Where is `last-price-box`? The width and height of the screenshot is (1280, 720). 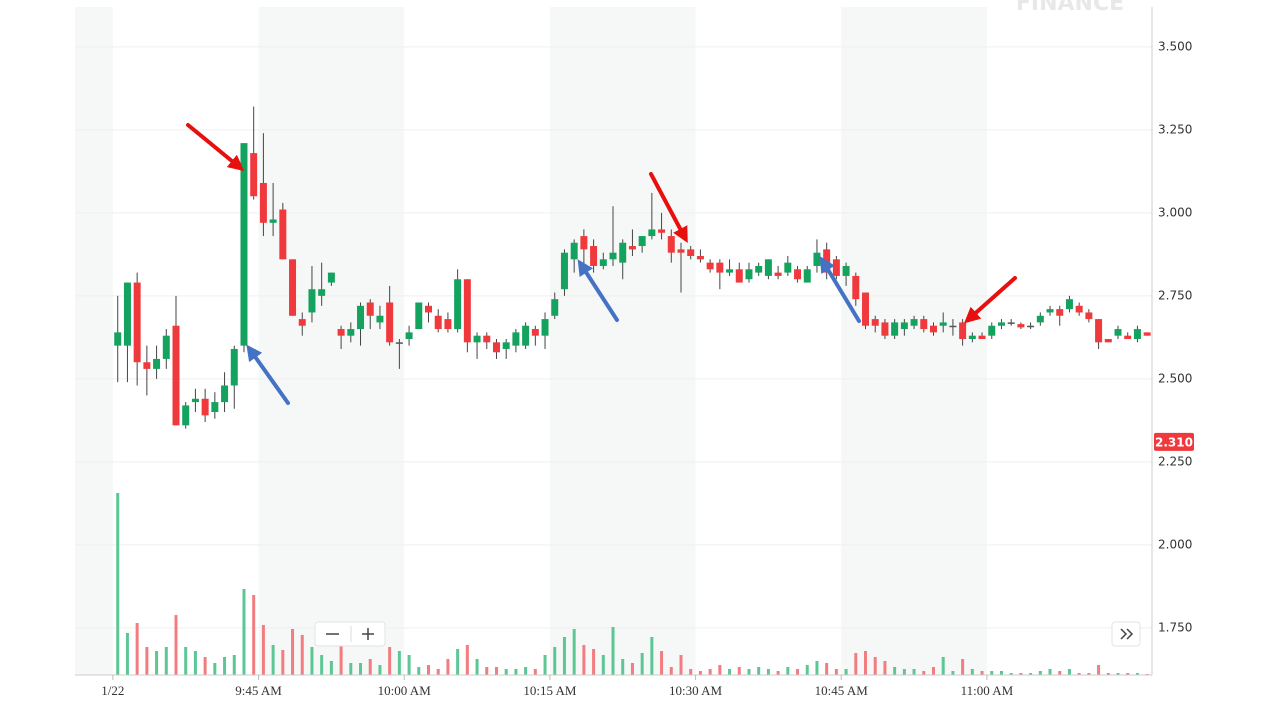 last-price-box is located at coordinates (1174, 441).